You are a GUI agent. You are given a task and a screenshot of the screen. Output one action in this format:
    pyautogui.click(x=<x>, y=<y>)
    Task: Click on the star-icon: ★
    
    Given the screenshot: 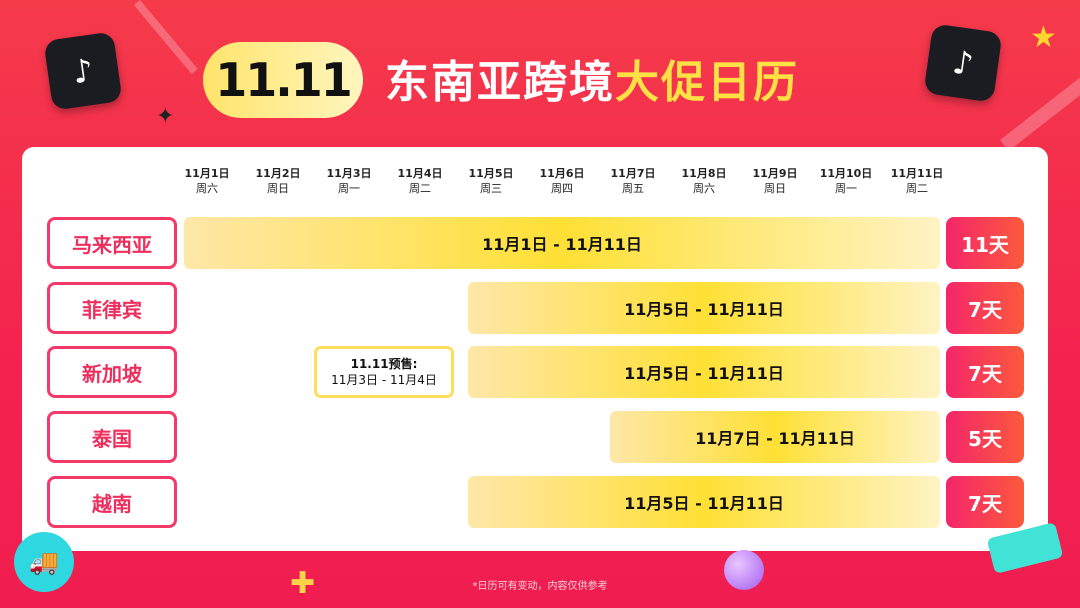 What is the action you would take?
    pyautogui.click(x=1043, y=37)
    